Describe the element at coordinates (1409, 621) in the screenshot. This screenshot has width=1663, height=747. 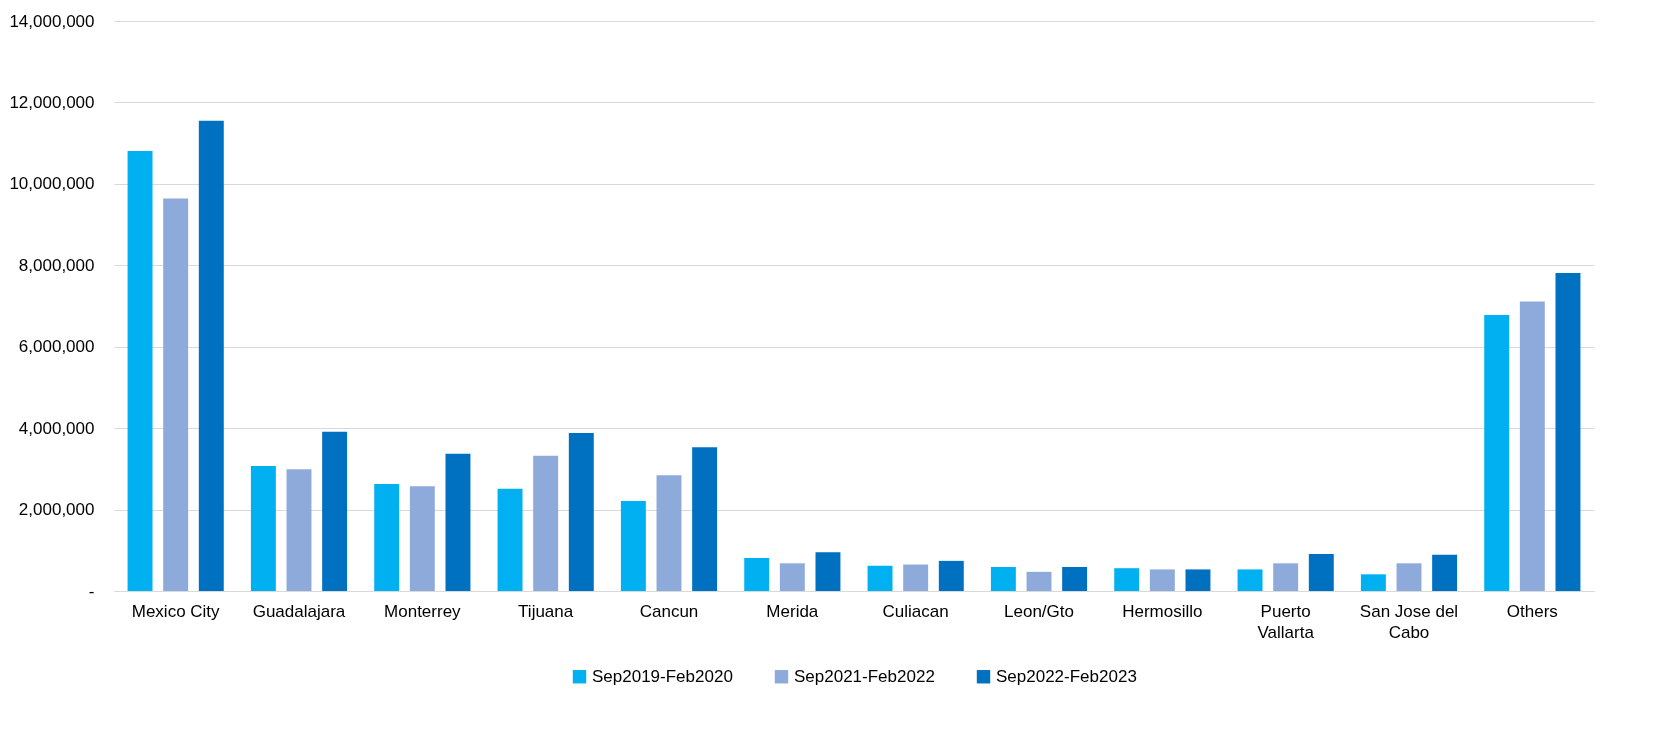
I see `x-tick-label: San Jose del Cabo` at that location.